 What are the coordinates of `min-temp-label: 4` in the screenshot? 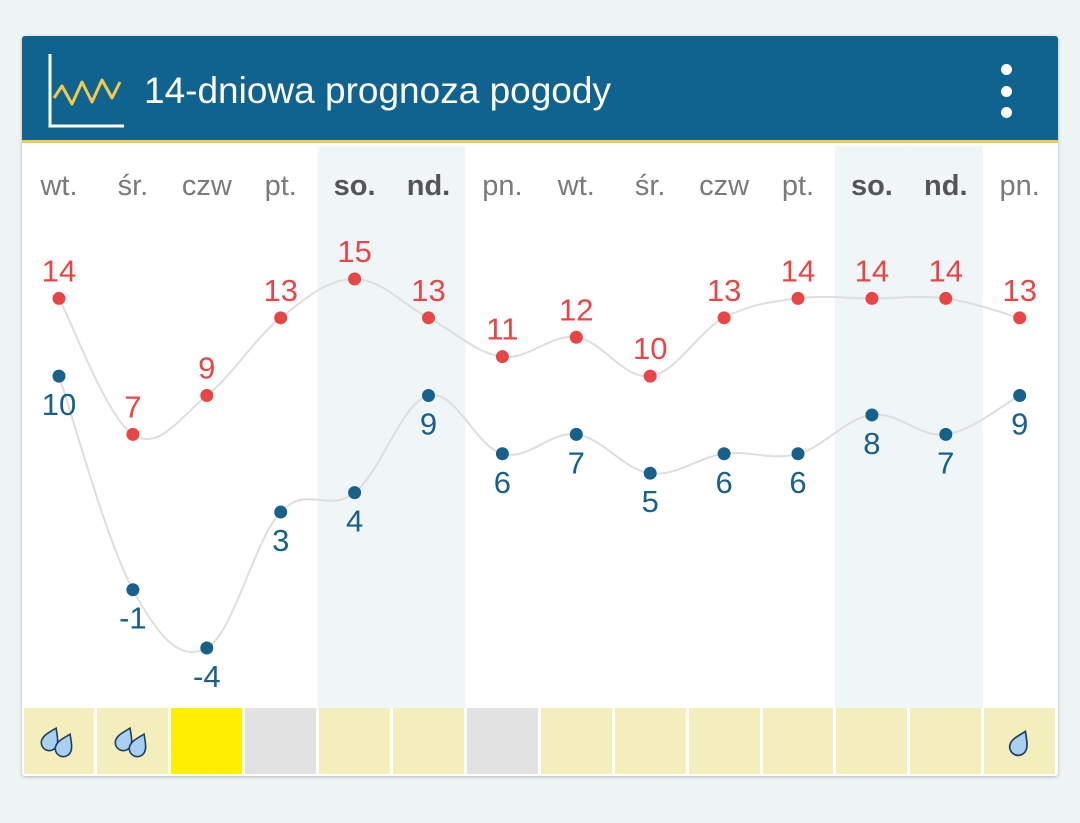 It's located at (354, 521).